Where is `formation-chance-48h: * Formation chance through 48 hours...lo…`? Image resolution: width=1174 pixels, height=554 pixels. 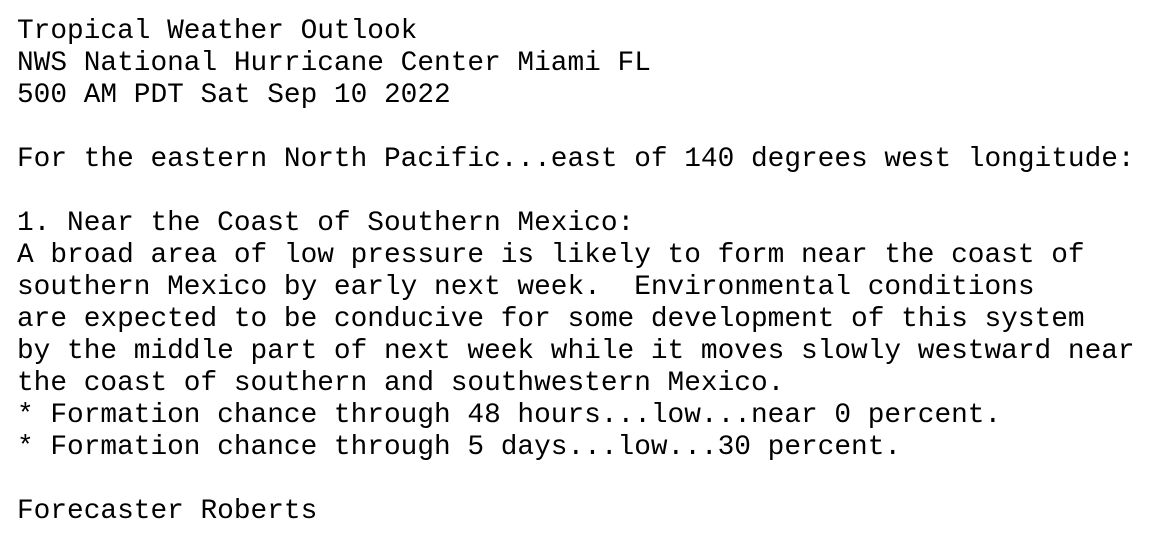 formation-chance-48h: * Formation chance through 48 hours...lo… is located at coordinates (509, 415).